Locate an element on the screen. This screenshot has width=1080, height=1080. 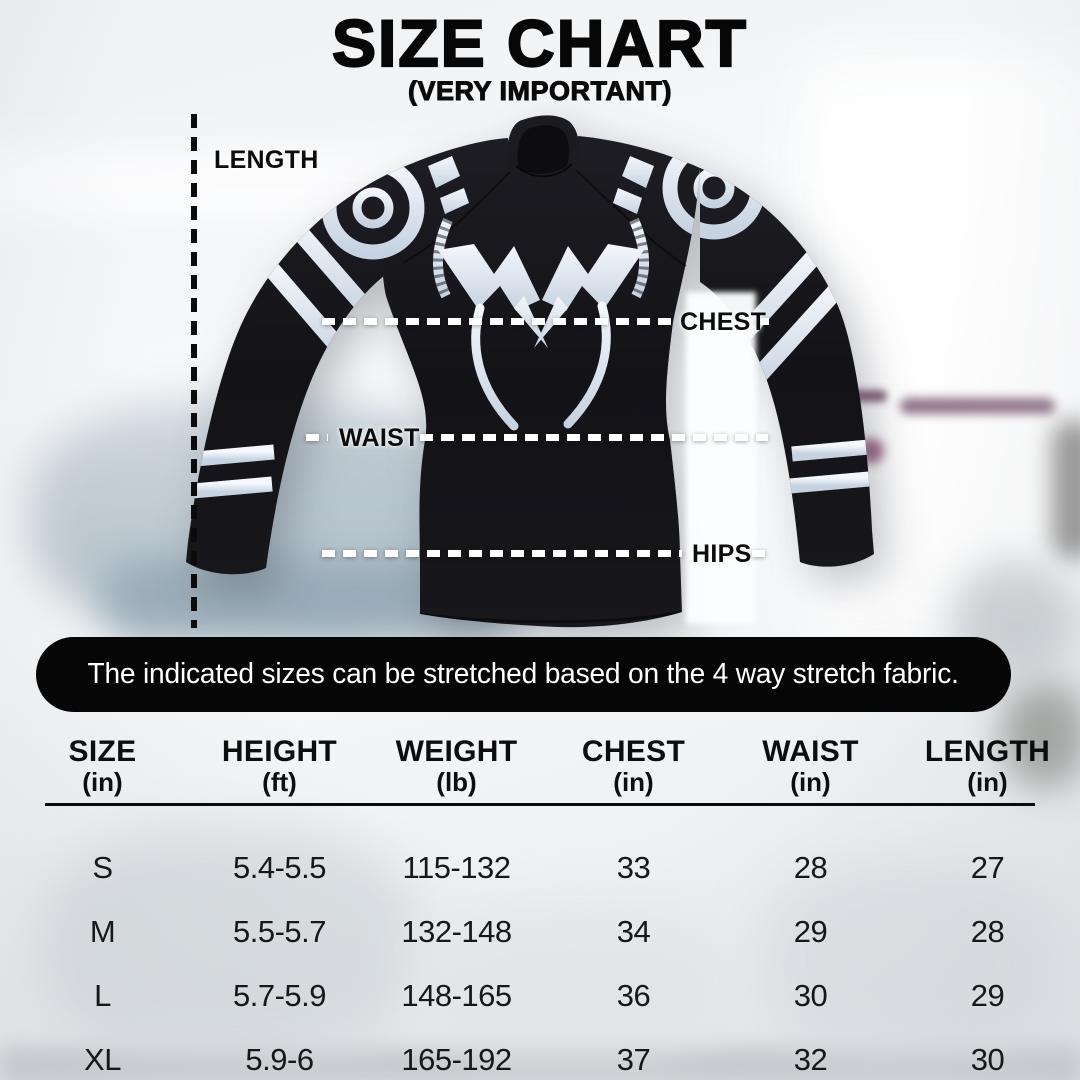
column-header-weight: WEIGHT (lb) is located at coordinates (456, 766).